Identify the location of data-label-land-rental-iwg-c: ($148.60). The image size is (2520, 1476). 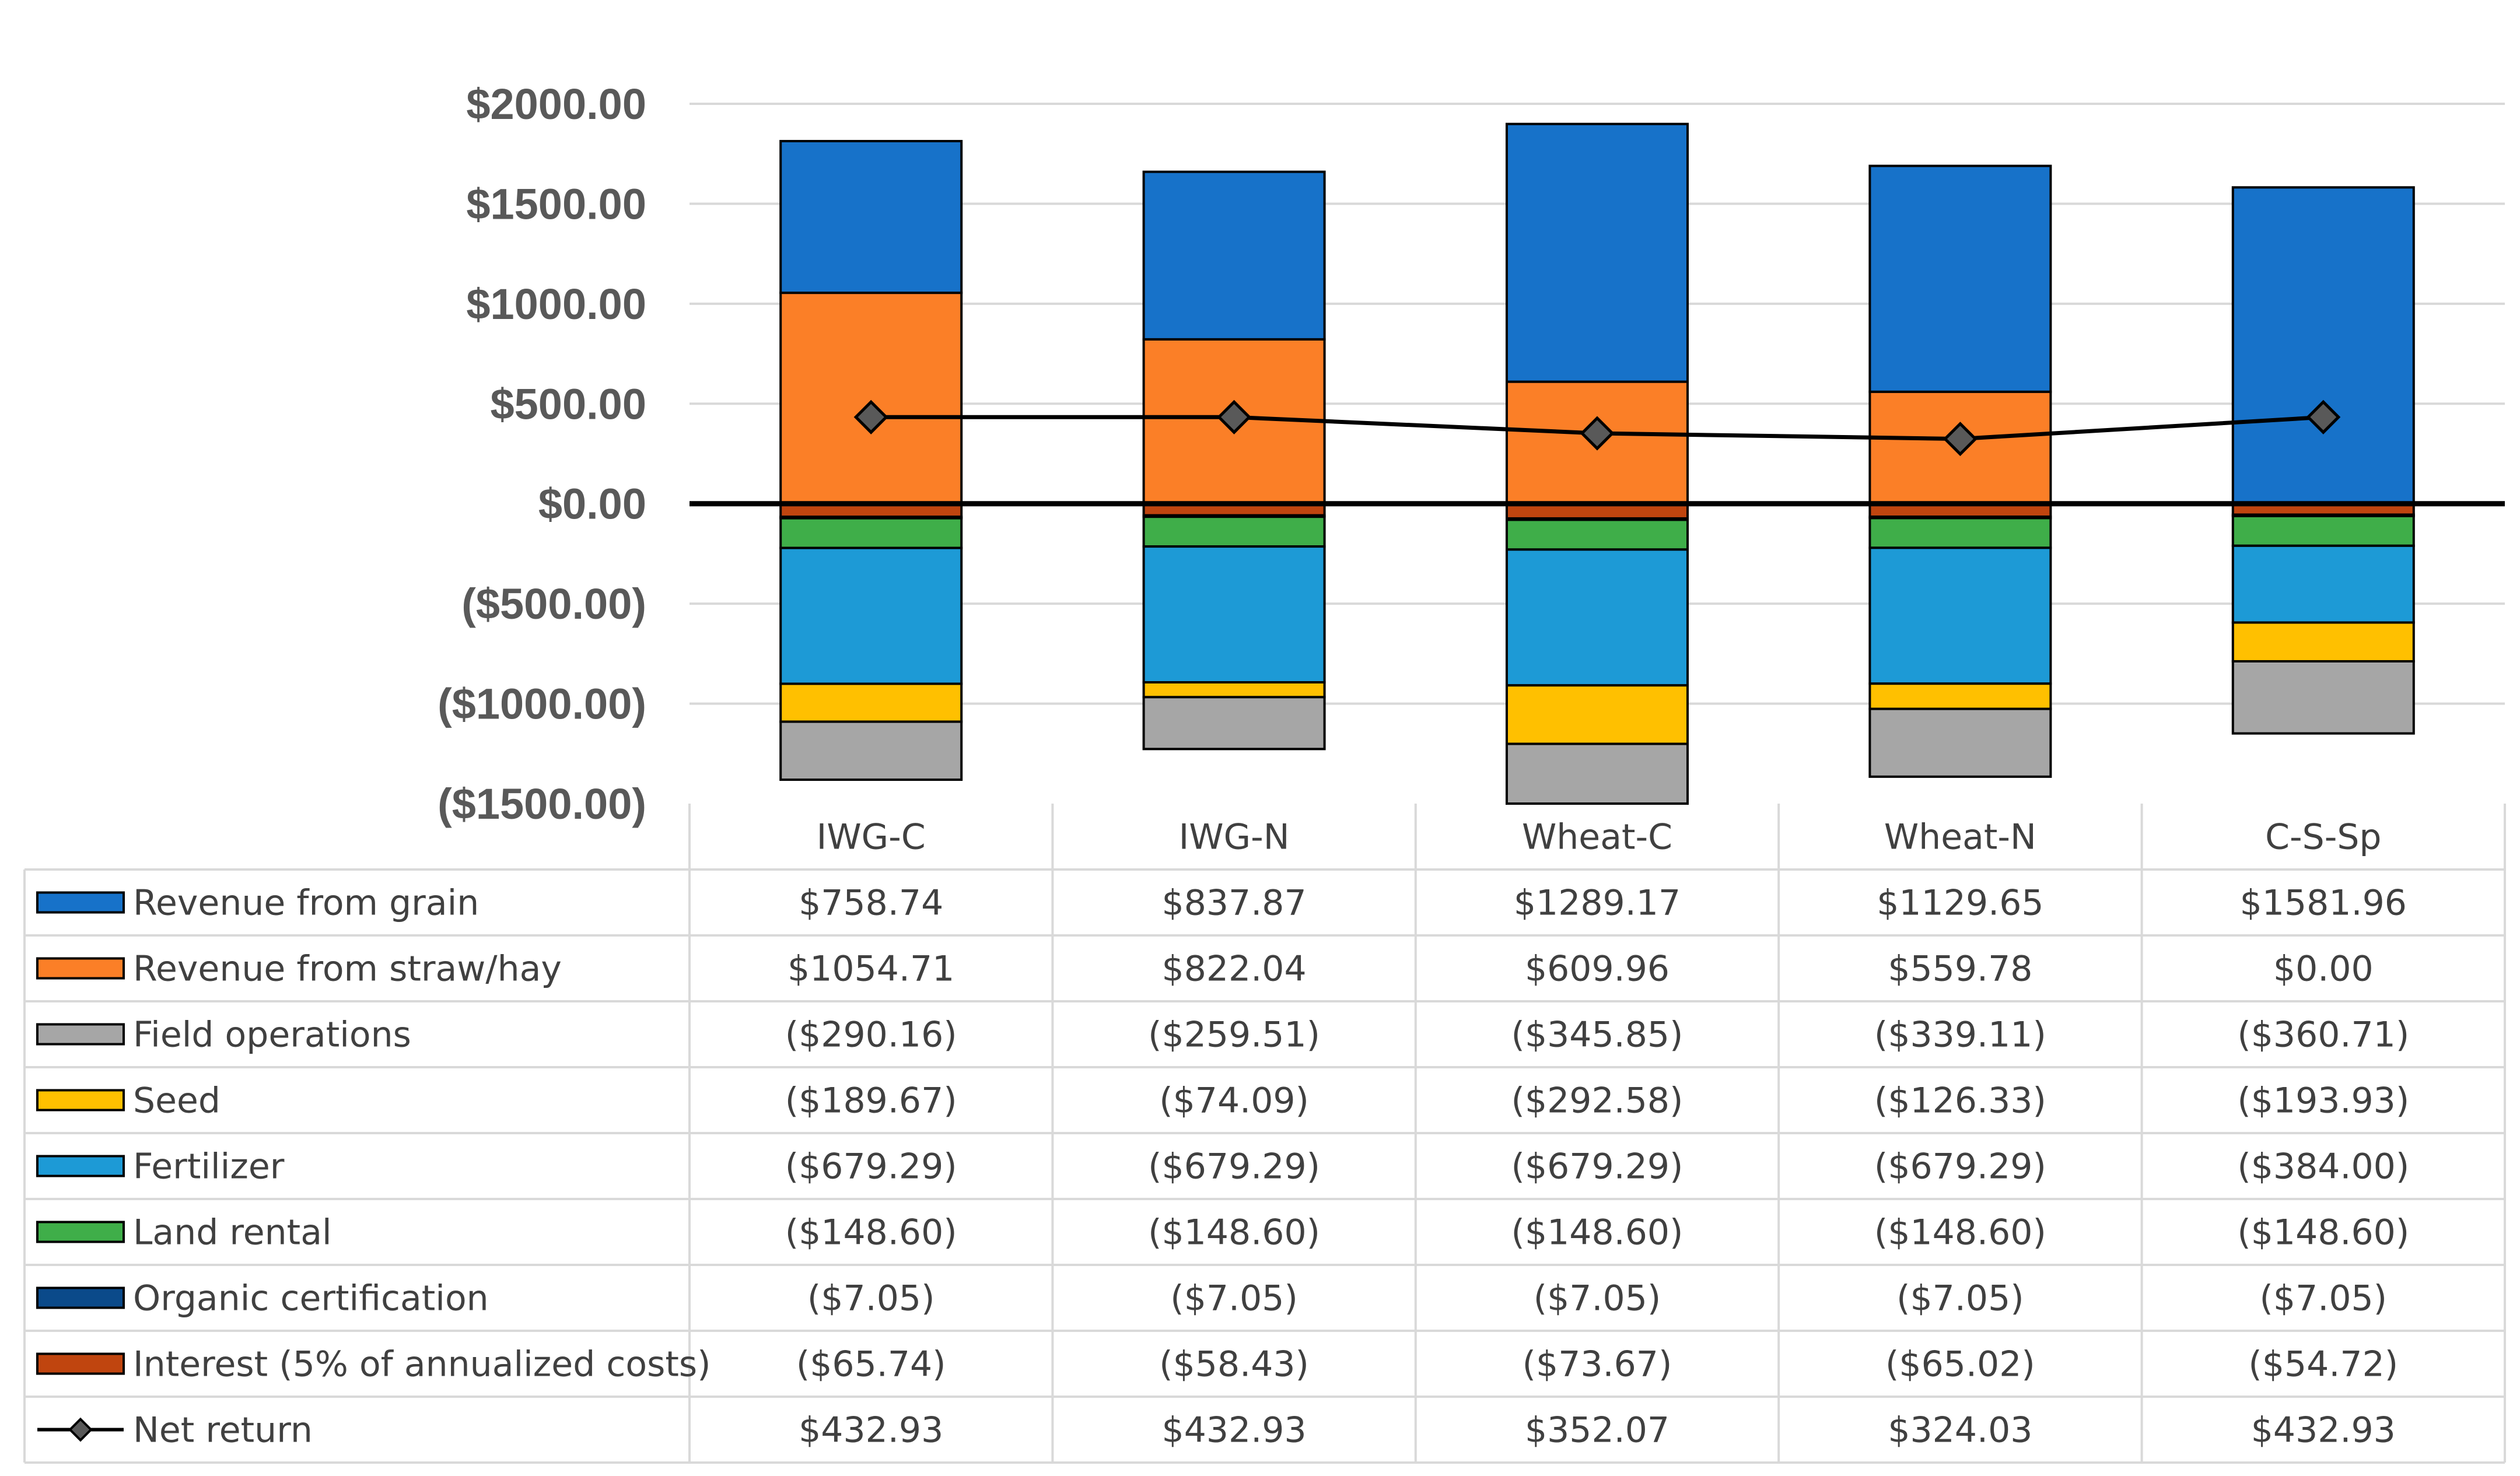
(871, 1232).